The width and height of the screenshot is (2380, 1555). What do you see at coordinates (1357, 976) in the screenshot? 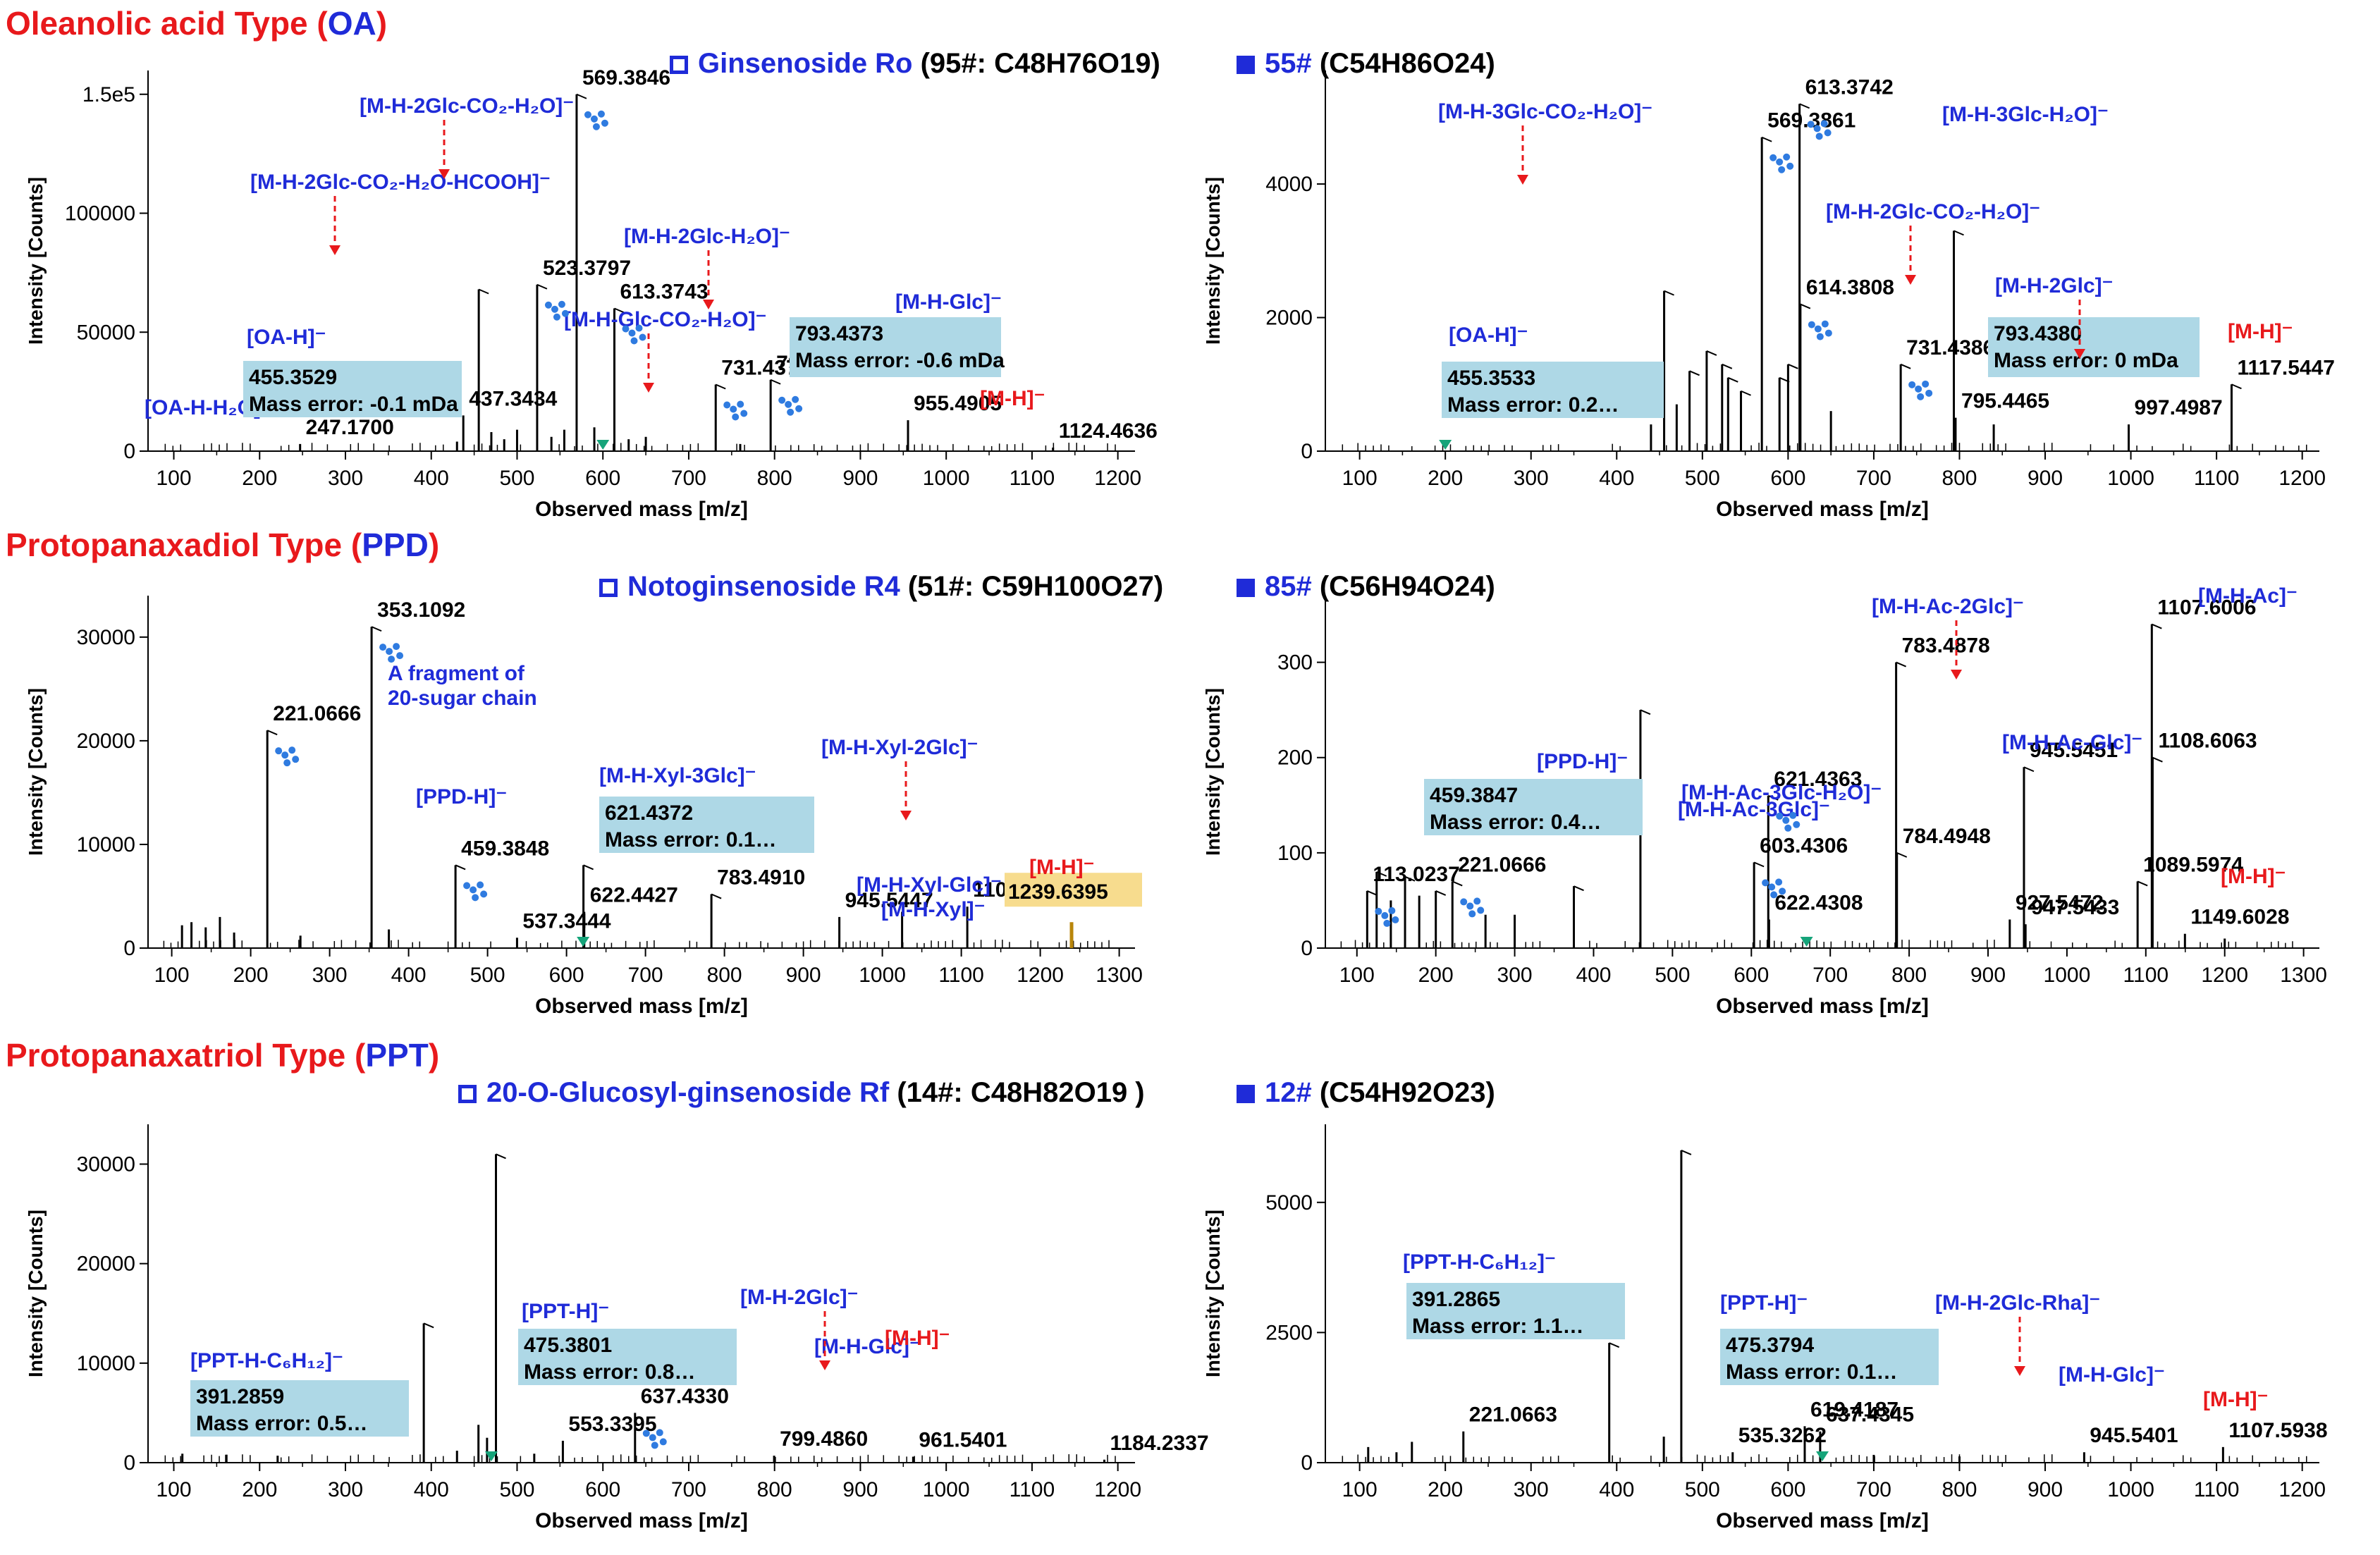
I see `x-tick-label: 100` at bounding box center [1357, 976].